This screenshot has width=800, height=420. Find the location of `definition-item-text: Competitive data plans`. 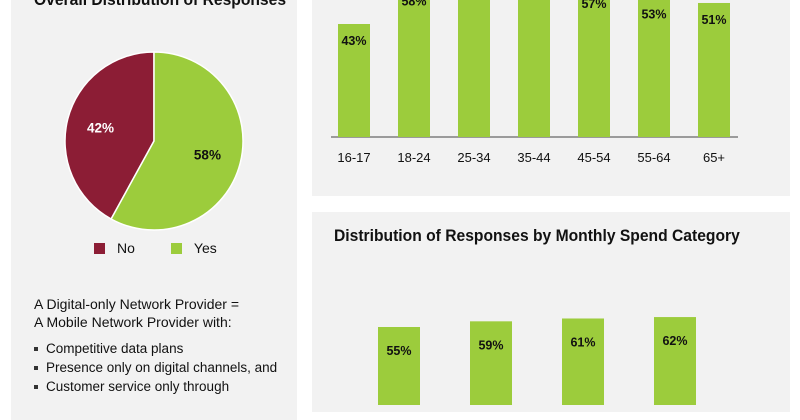

definition-item-text: Competitive data plans is located at coordinates (115, 348).